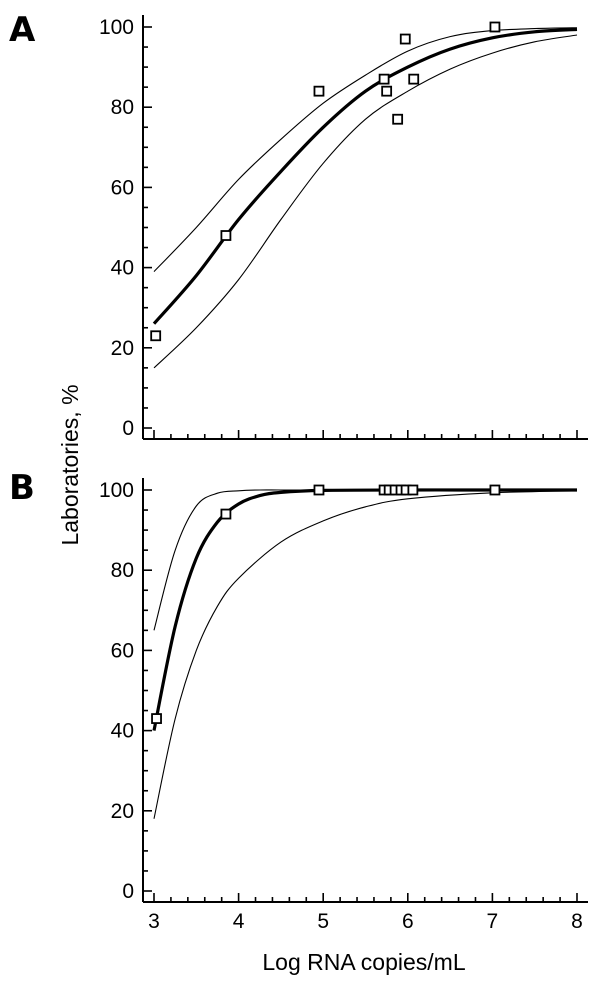  What do you see at coordinates (577, 921) in the screenshot?
I see `x-tick-label: 8` at bounding box center [577, 921].